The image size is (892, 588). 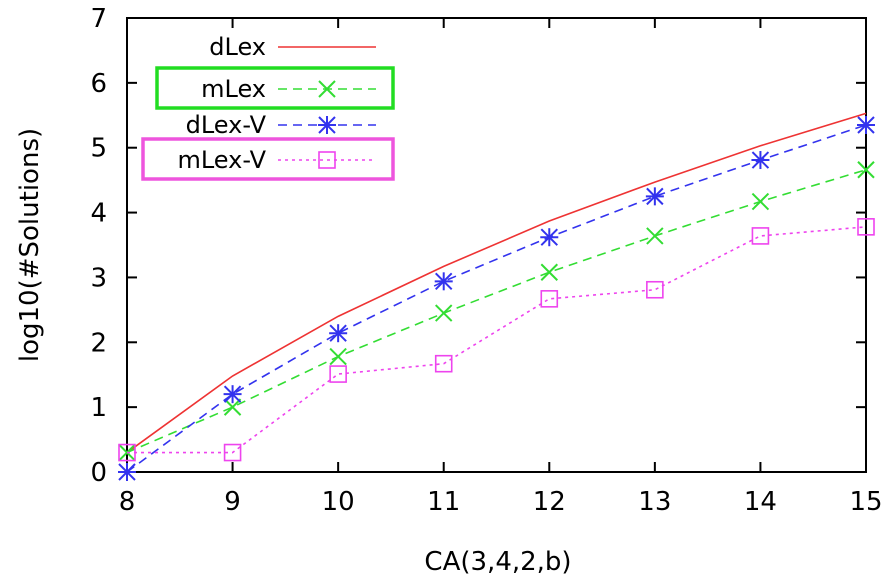 What do you see at coordinates (98, 214) in the screenshot?
I see `y-tick-label: 4` at bounding box center [98, 214].